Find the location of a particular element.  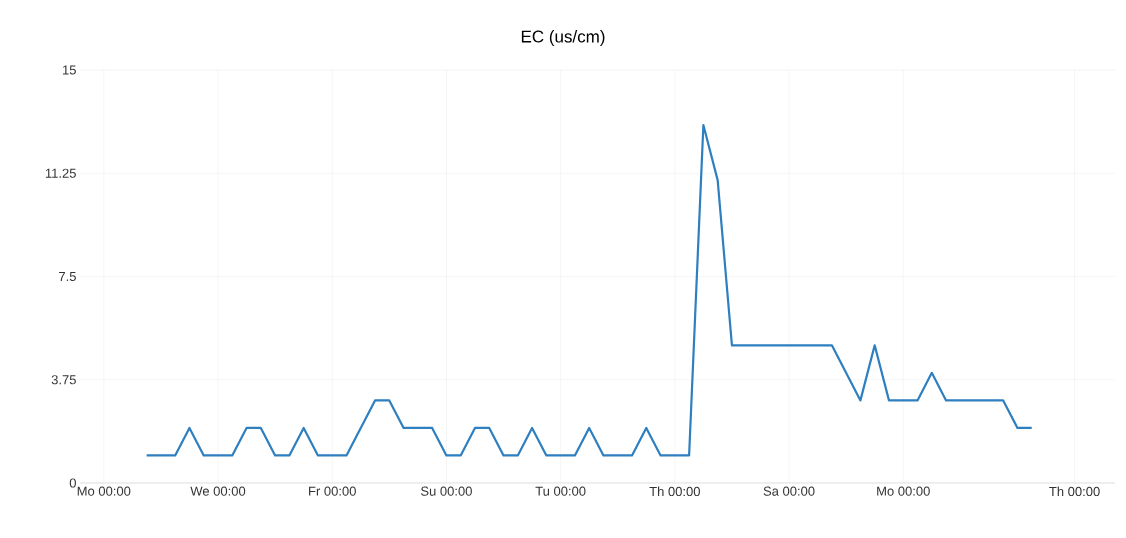

y-tick-label: 15 is located at coordinates (69, 70).